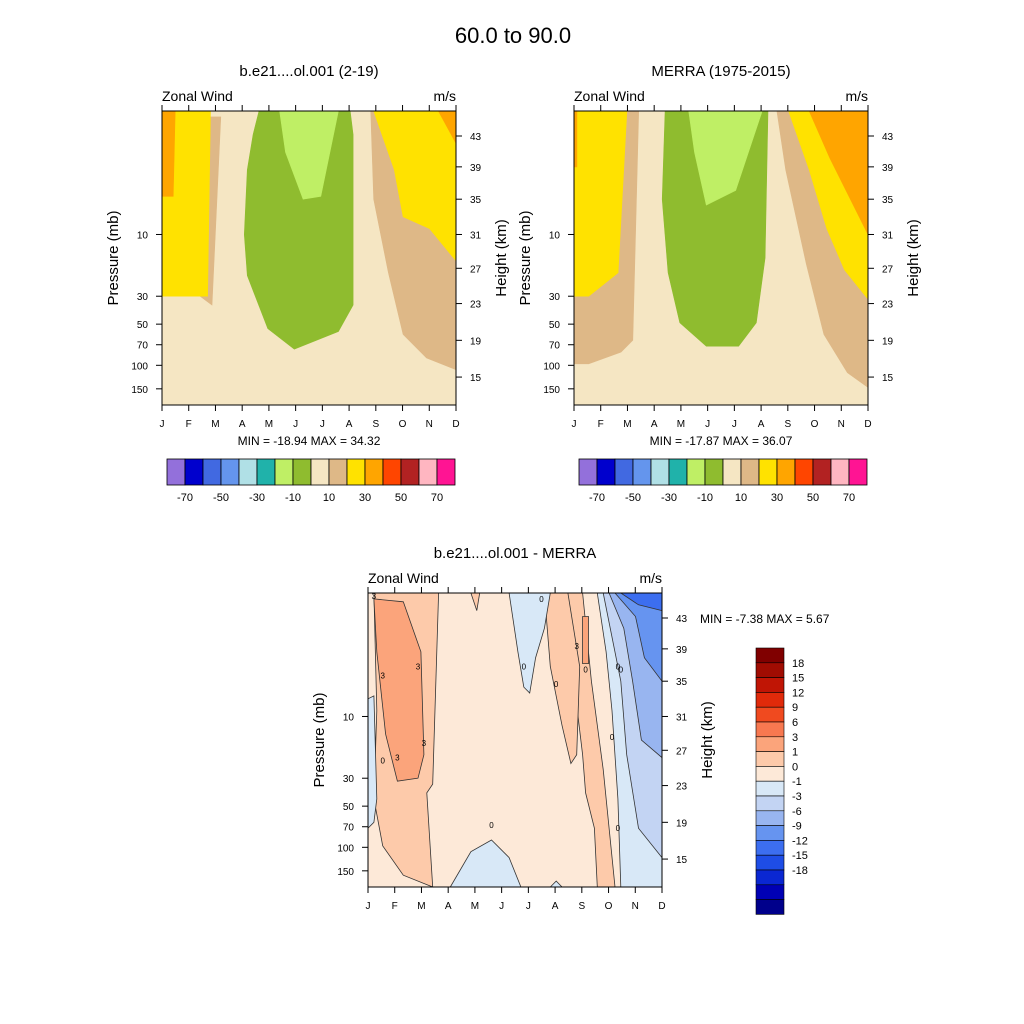  I want to click on y2-tick-label: 35, so click(888, 200).